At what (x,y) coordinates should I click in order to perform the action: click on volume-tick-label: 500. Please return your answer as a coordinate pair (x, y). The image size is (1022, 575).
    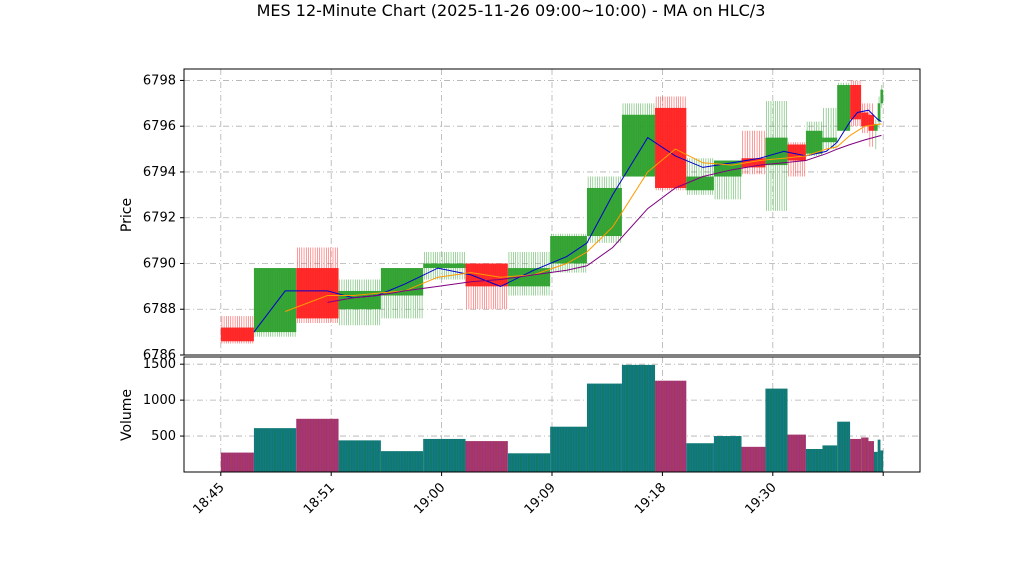
    Looking at the image, I should click on (163, 436).